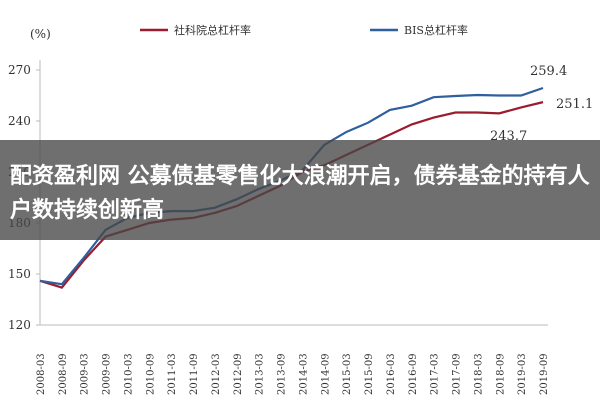 The image size is (600, 400). I want to click on x-tick-label: 2019-03, so click(522, 374).